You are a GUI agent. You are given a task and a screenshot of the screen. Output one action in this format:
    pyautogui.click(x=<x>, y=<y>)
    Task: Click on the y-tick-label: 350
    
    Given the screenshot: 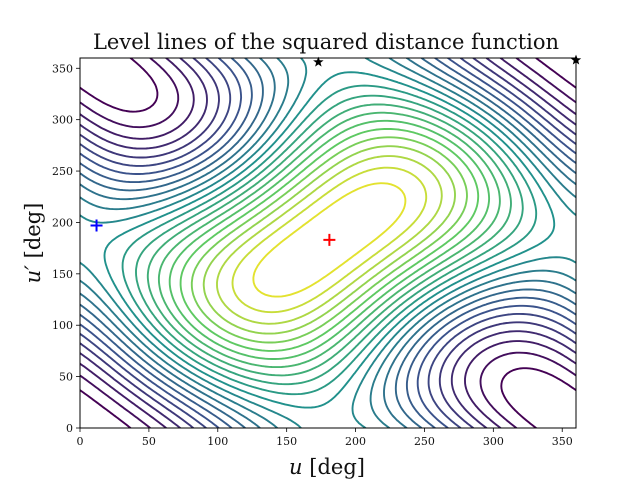 What is the action you would take?
    pyautogui.click(x=62, y=68)
    